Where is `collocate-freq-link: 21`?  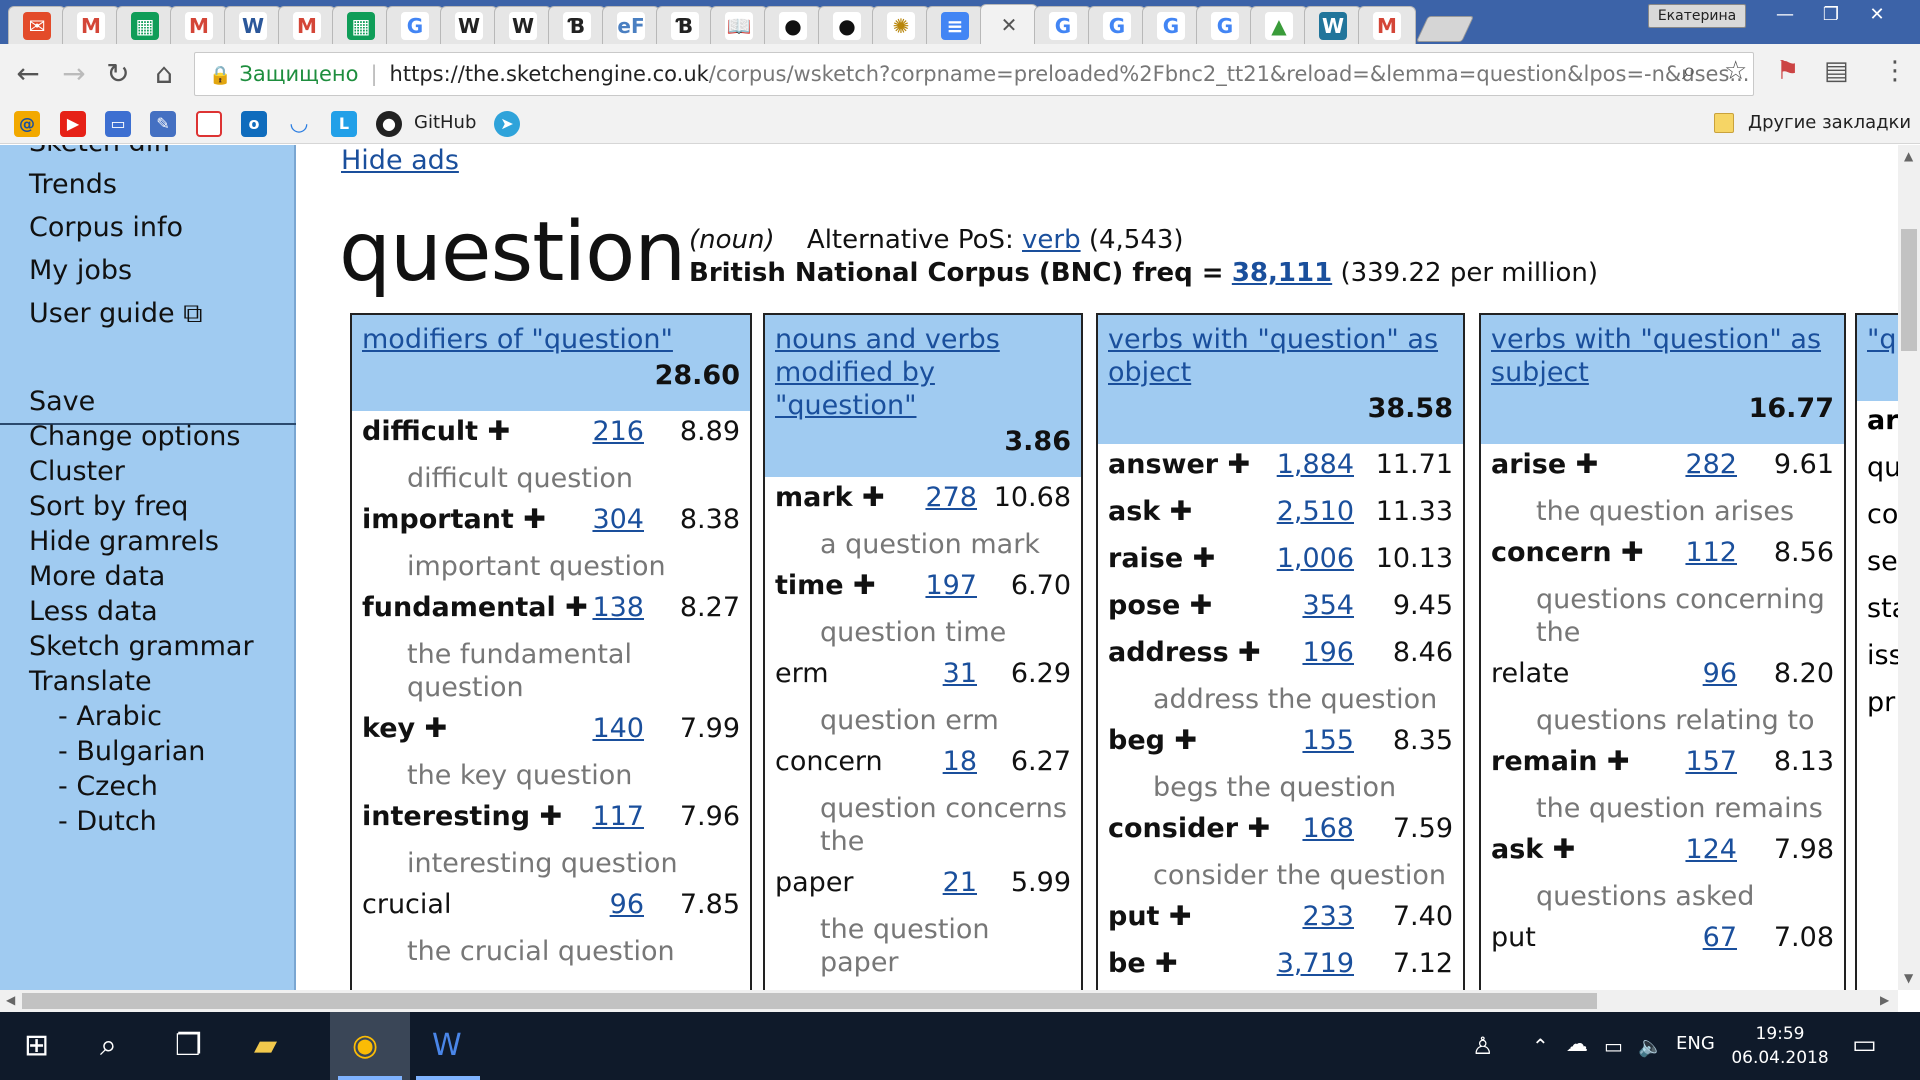
collocate-freq-link: 21 is located at coordinates (959, 882).